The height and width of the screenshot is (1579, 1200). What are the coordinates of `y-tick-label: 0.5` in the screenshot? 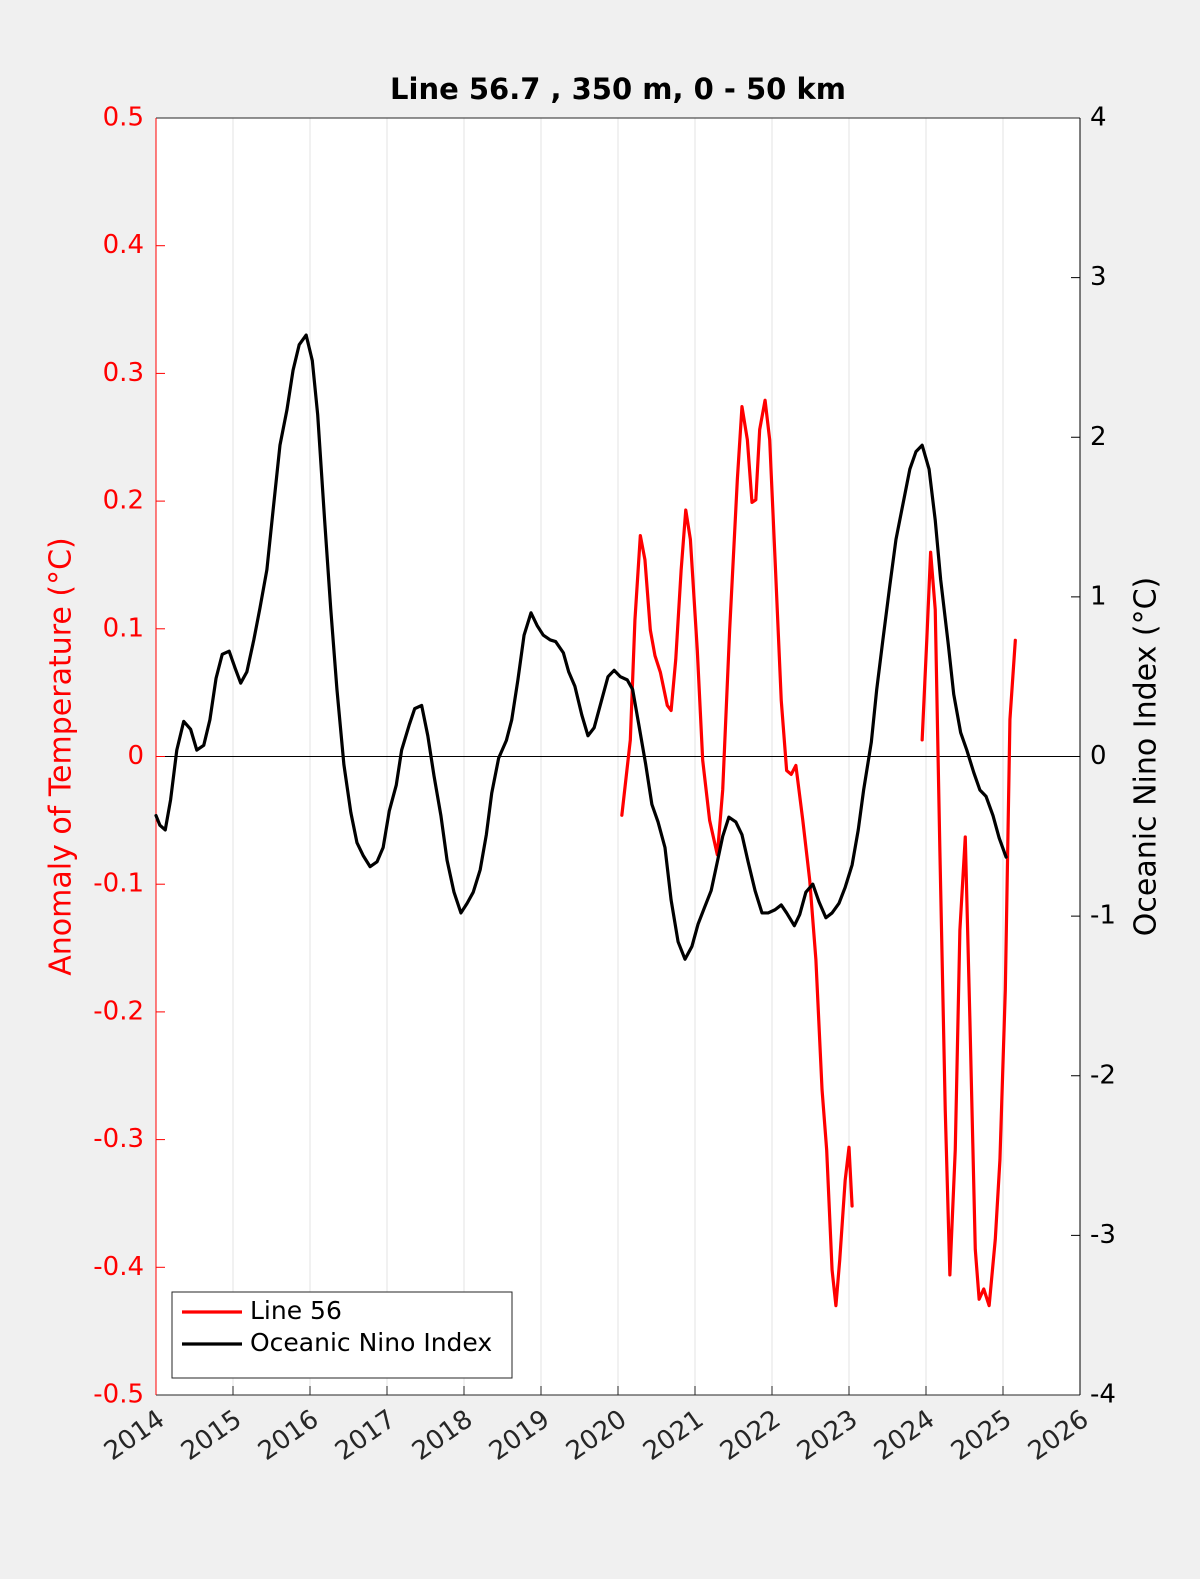 It's located at (123, 118).